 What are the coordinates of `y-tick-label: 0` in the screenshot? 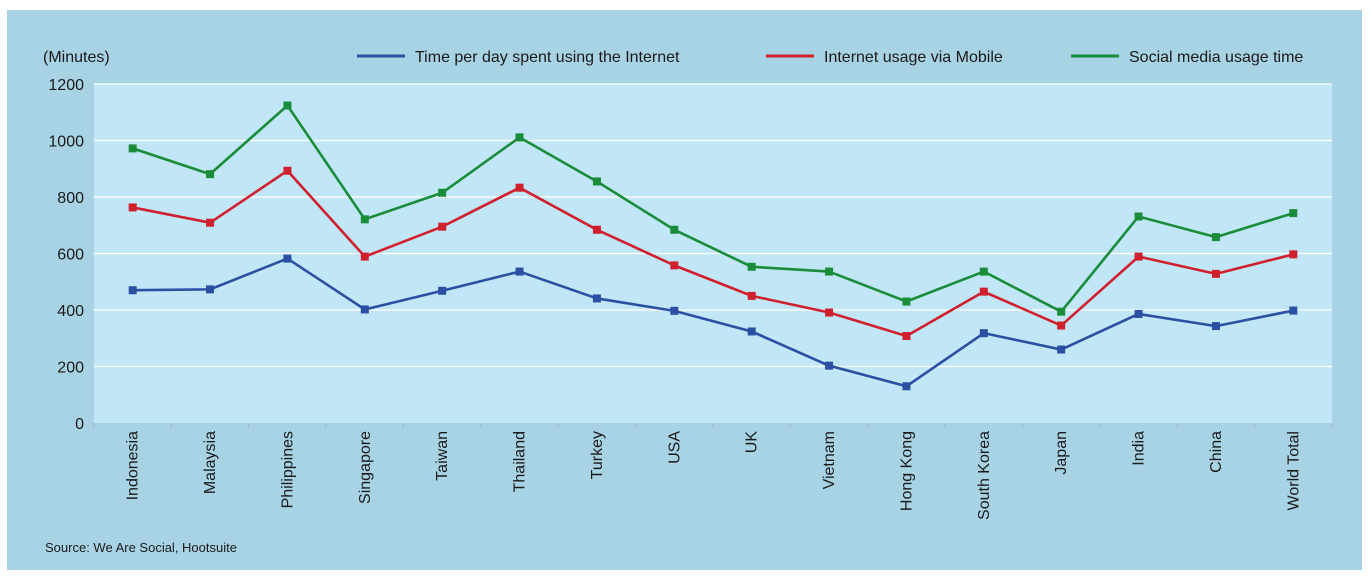 It's located at (79, 424).